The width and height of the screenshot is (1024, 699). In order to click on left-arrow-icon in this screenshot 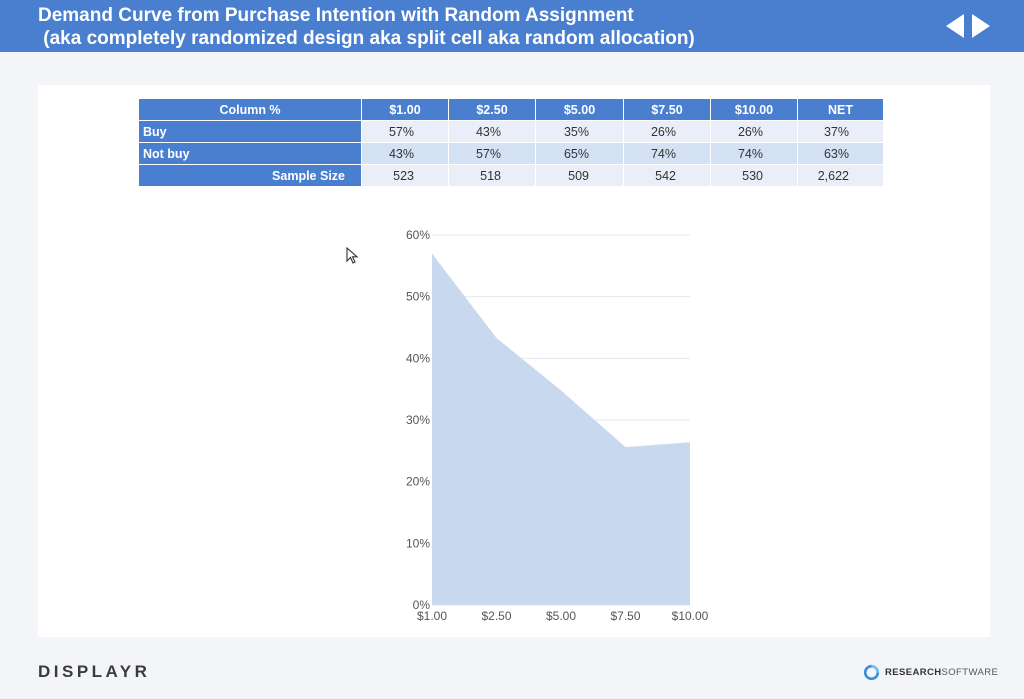, I will do `click(955, 26)`.